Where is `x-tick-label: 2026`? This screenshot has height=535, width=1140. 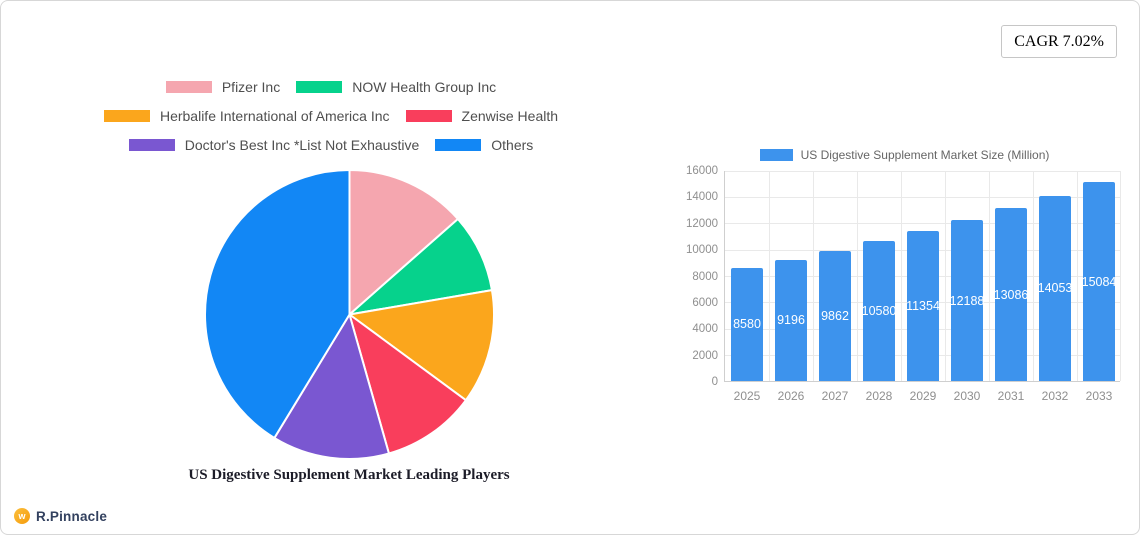 x-tick-label: 2026 is located at coordinates (791, 396).